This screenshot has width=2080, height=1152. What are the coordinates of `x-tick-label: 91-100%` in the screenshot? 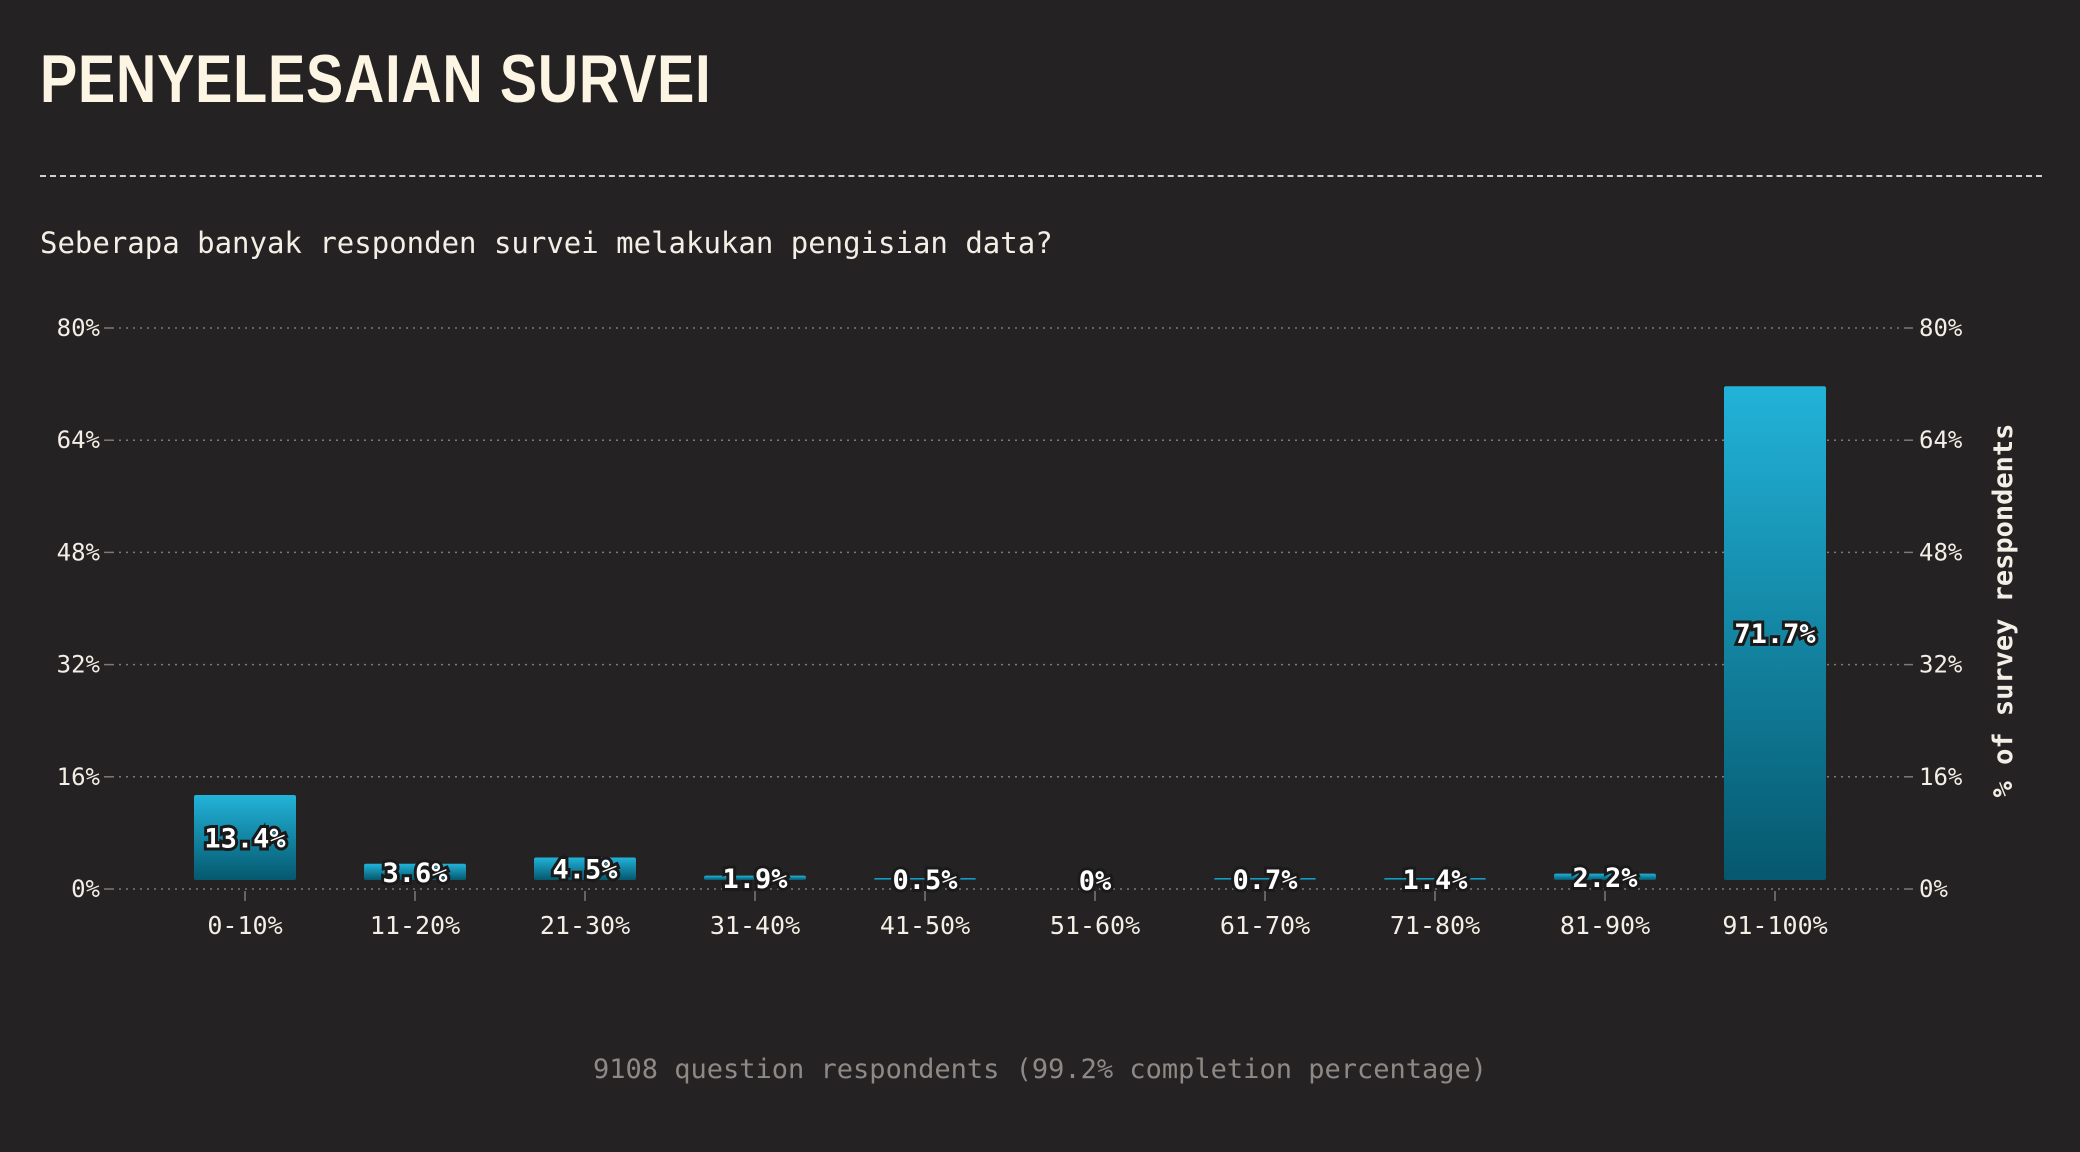 It's located at (1774, 925).